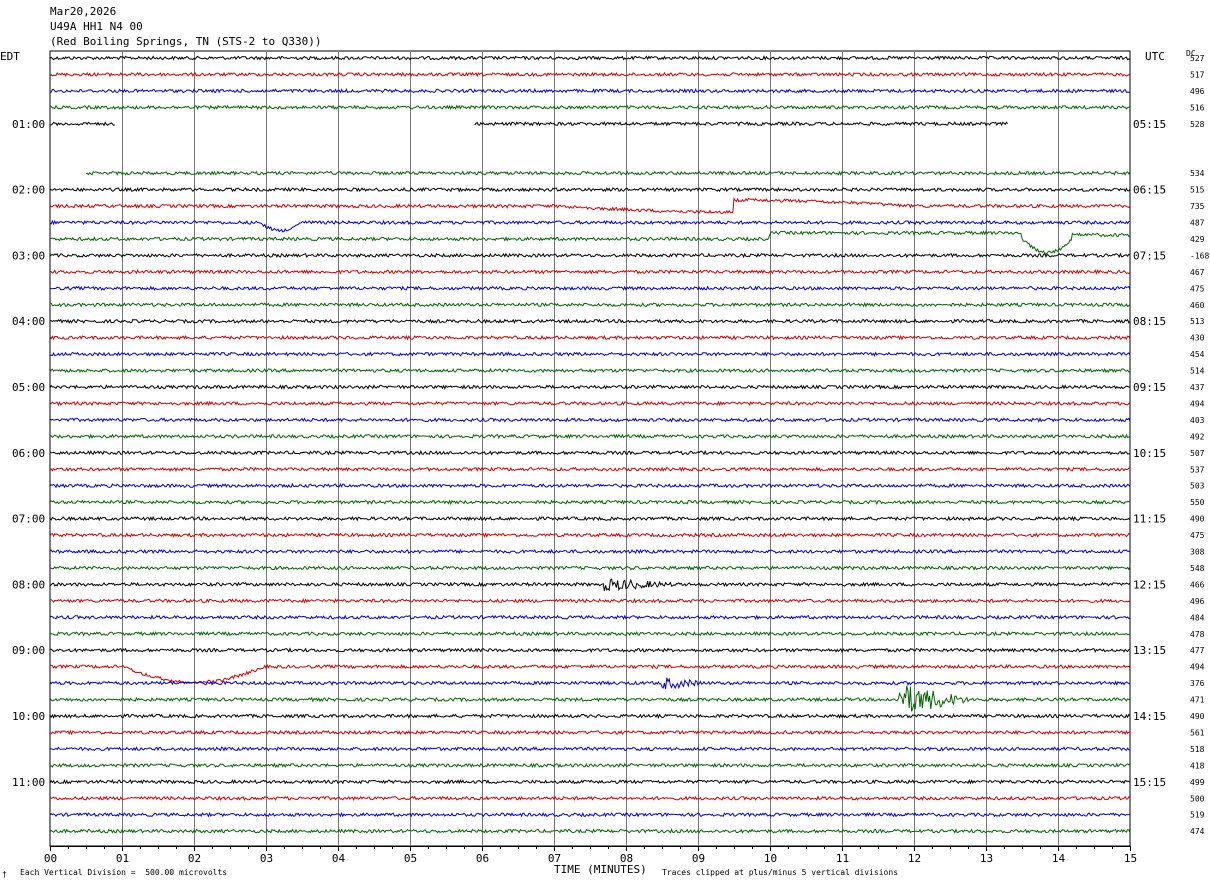  What do you see at coordinates (698, 858) in the screenshot?
I see `x-tick-label: 09` at bounding box center [698, 858].